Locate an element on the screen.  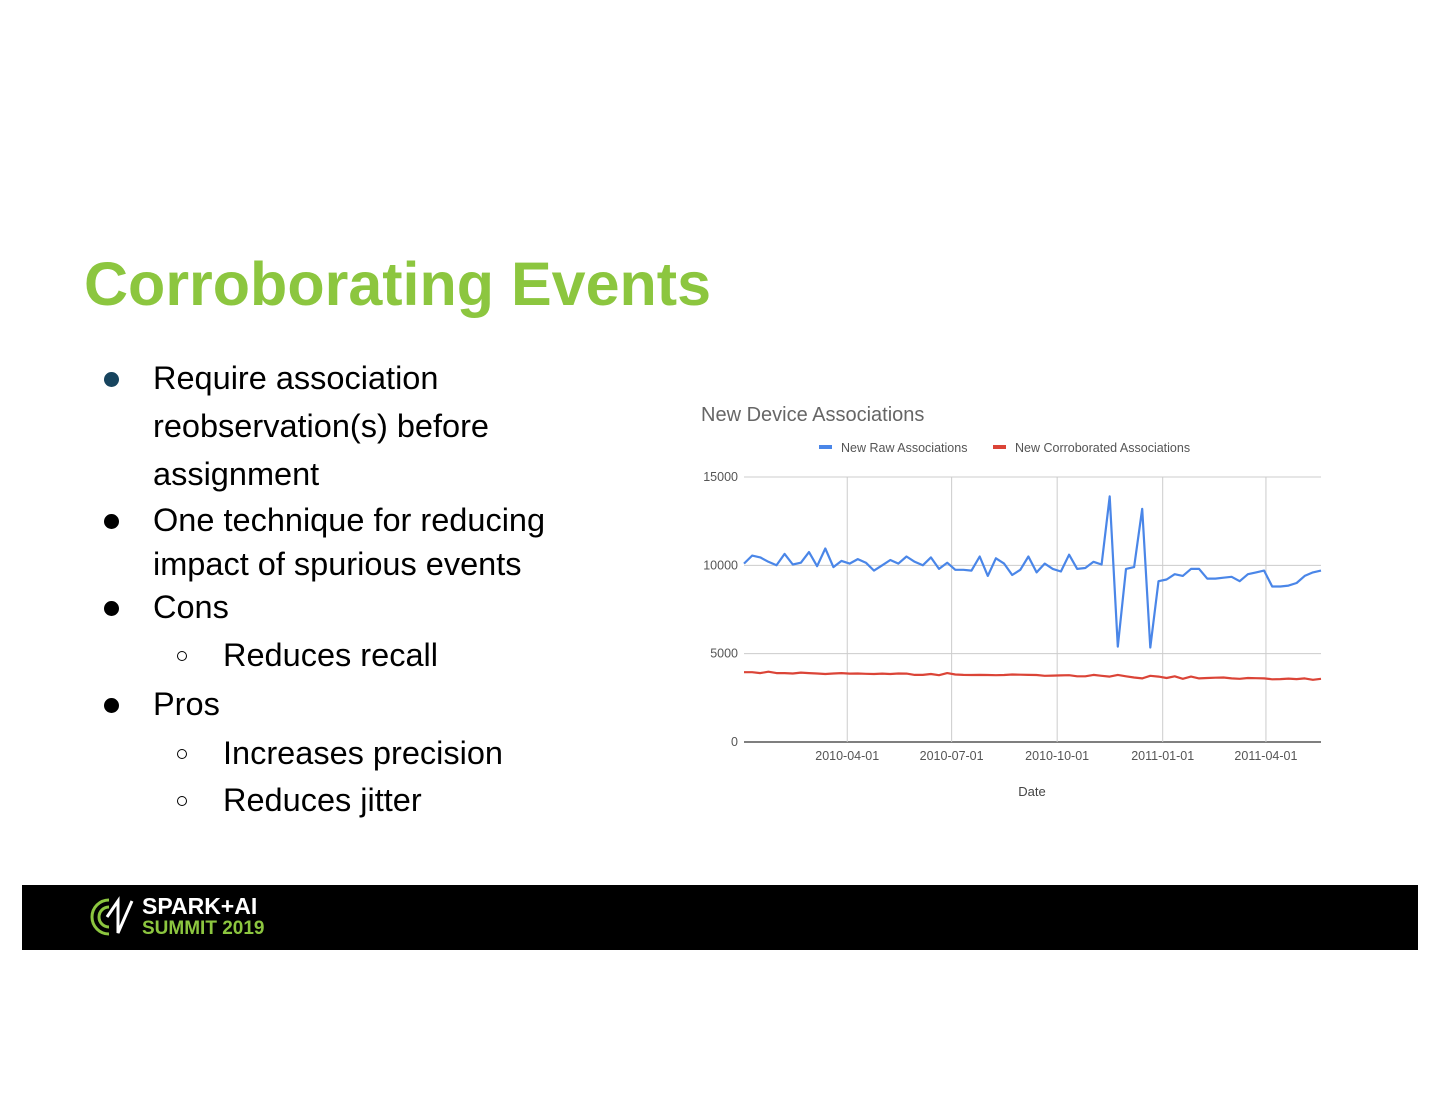
chart-series is located at coordinates (1032, 588).